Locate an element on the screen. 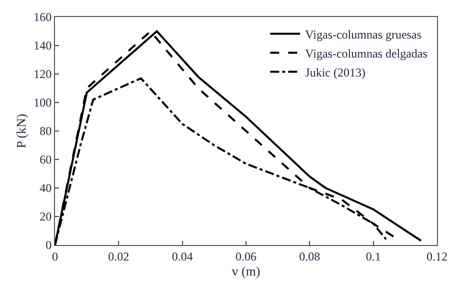 Image resolution: width=459 pixels, height=290 pixels. x-tick-label: 0.12 is located at coordinates (437, 256).